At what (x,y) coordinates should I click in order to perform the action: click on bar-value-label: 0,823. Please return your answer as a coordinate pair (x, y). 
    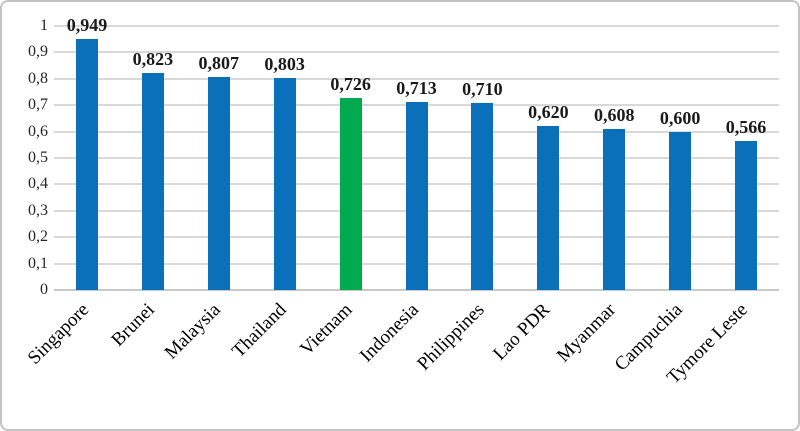
    Looking at the image, I should click on (153, 58).